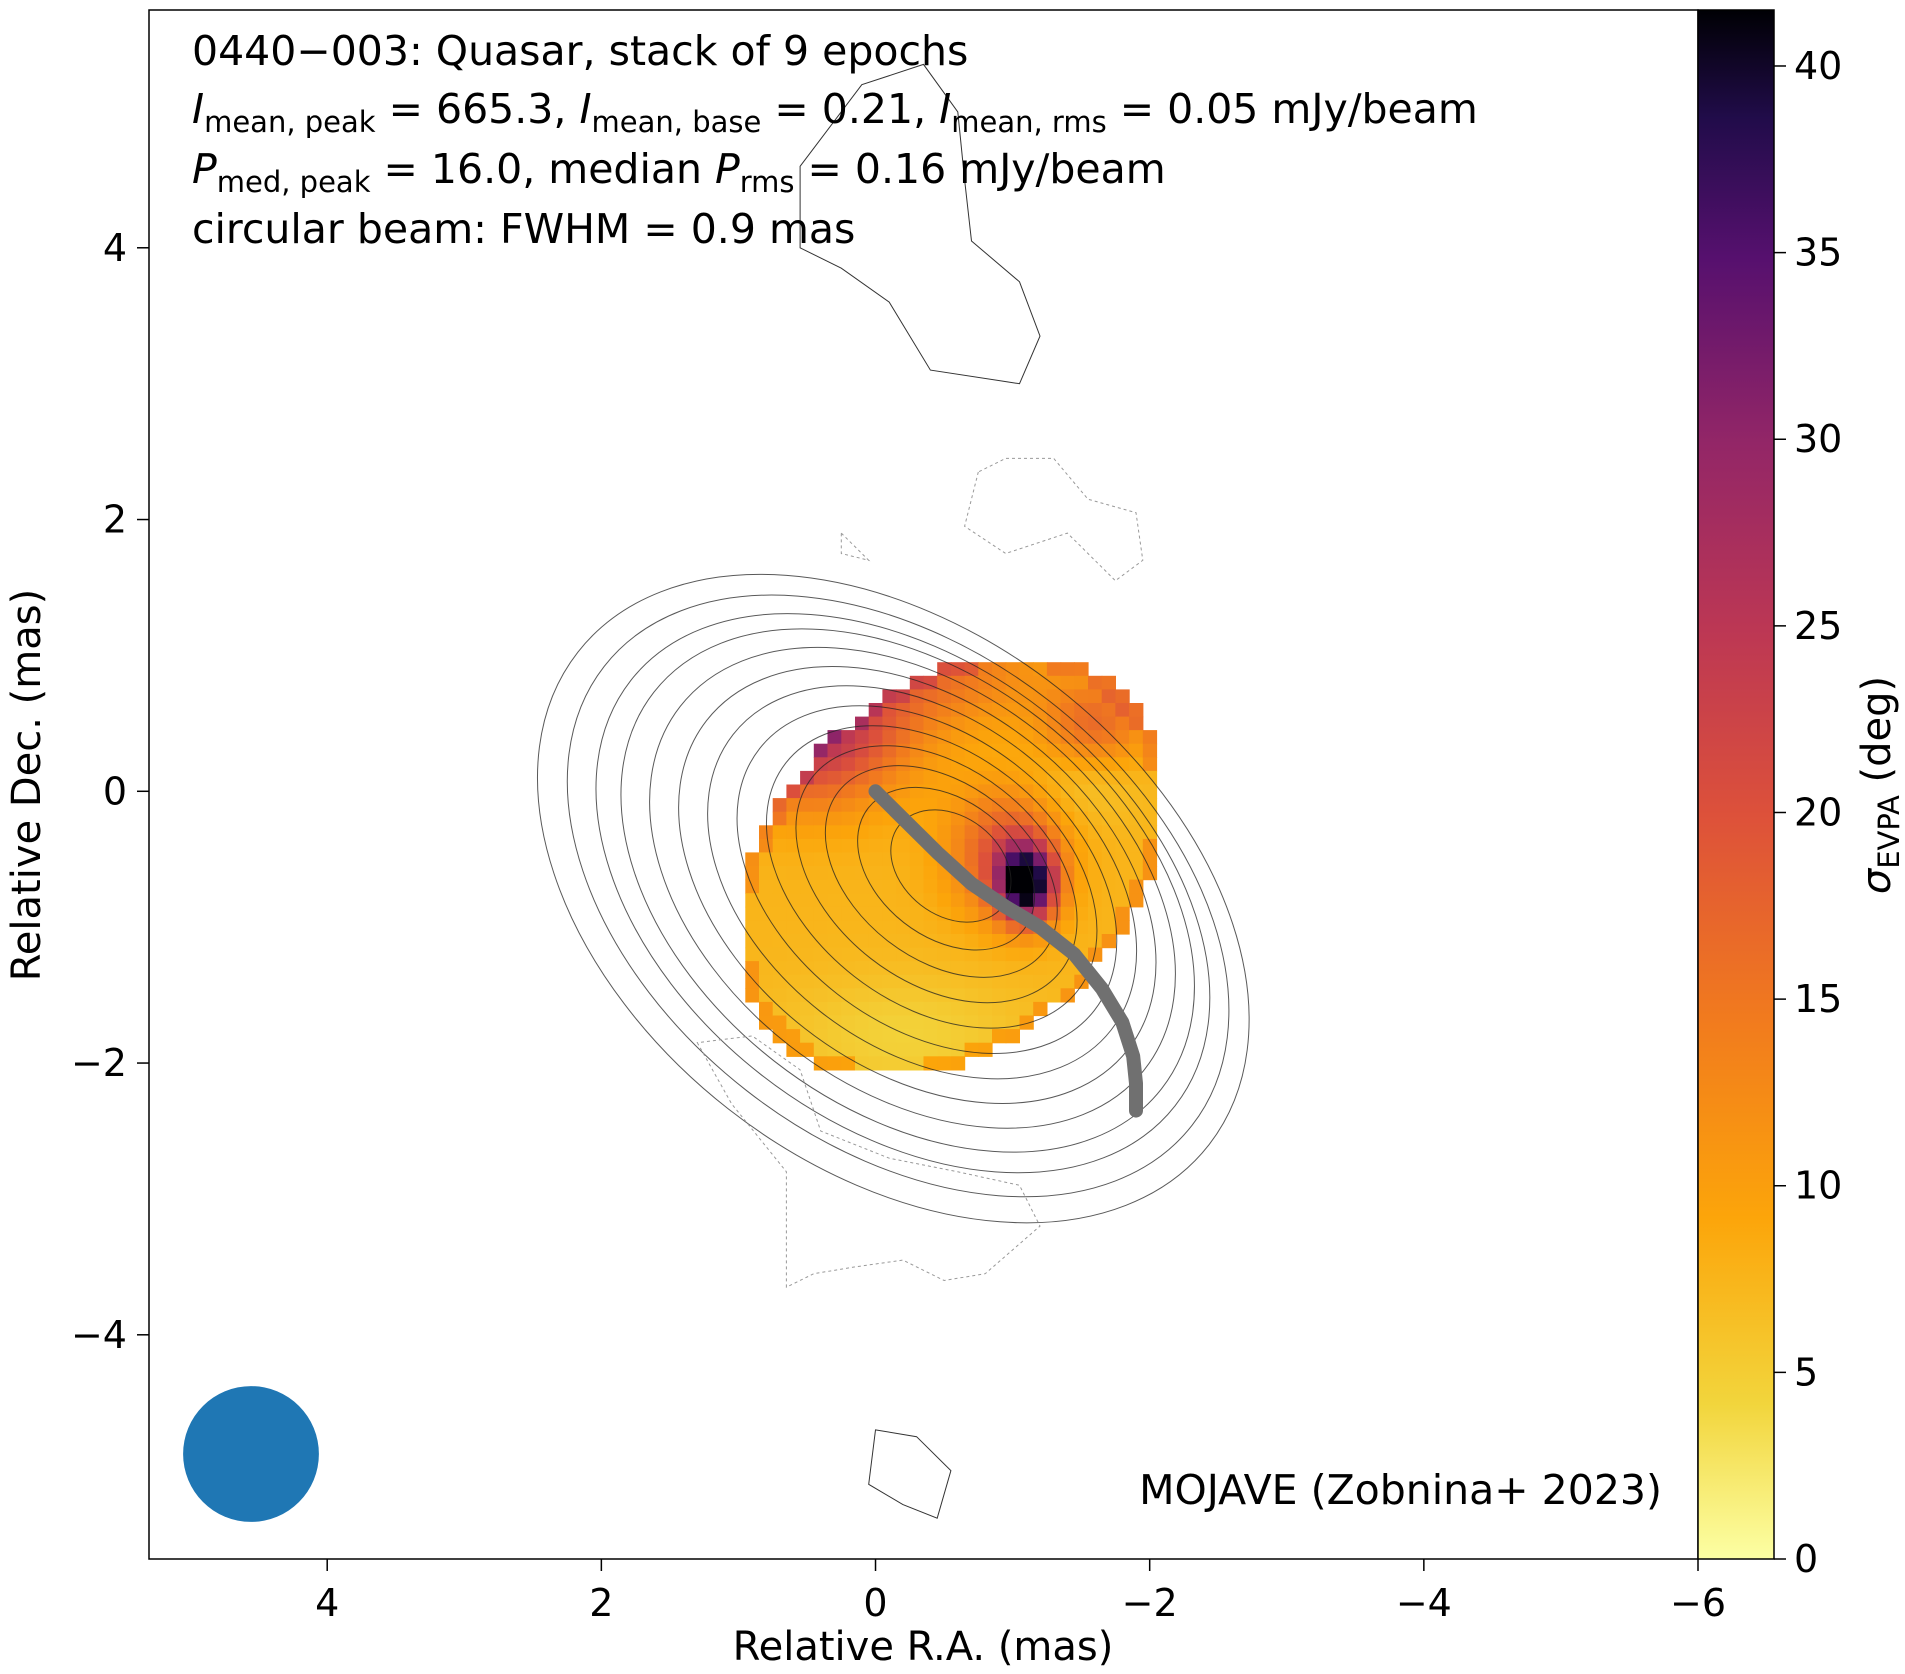  Describe the element at coordinates (601, 1603) in the screenshot. I see `x-tick-label: 2` at that location.